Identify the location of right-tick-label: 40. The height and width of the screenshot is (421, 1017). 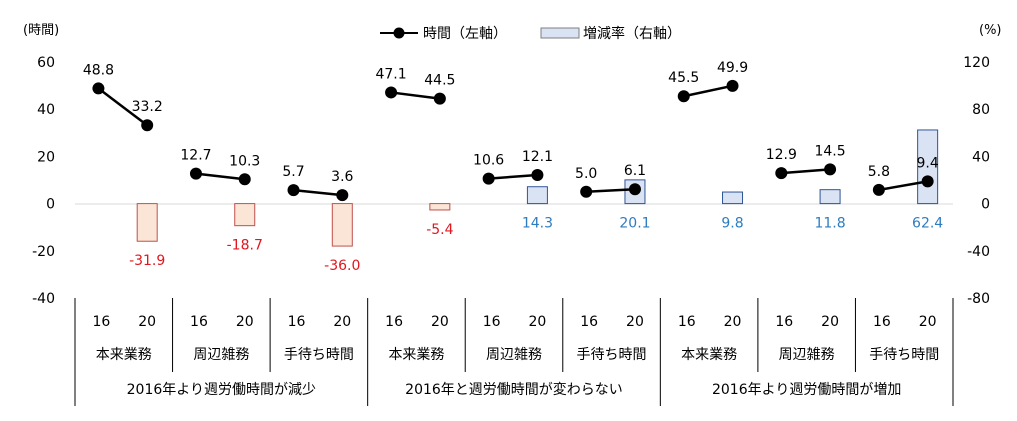
(981, 157).